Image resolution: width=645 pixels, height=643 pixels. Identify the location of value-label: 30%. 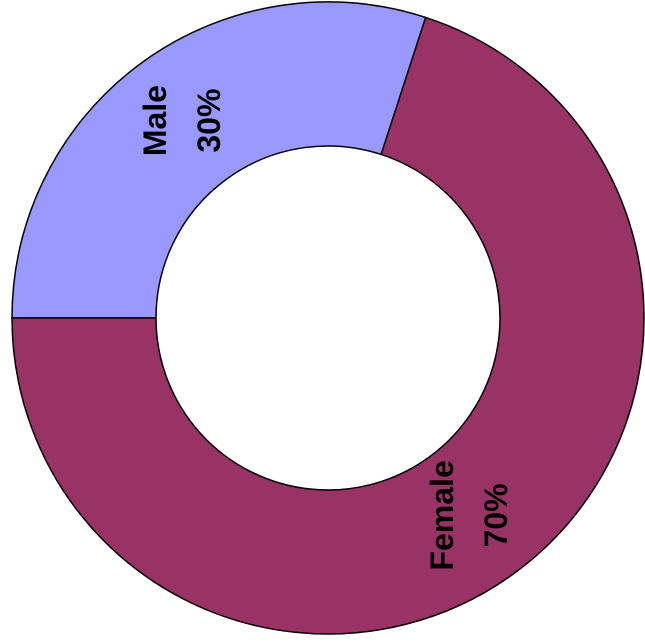
(209, 121).